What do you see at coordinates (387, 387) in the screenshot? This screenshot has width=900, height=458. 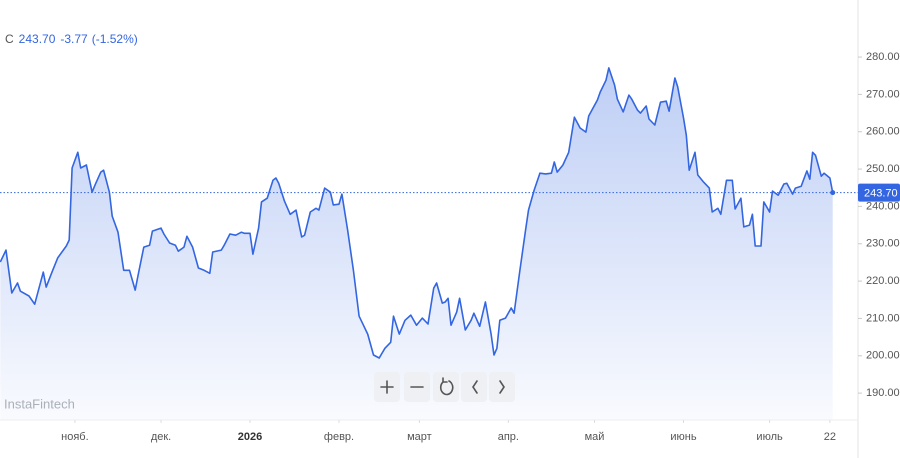 I see `zoom-in-button` at bounding box center [387, 387].